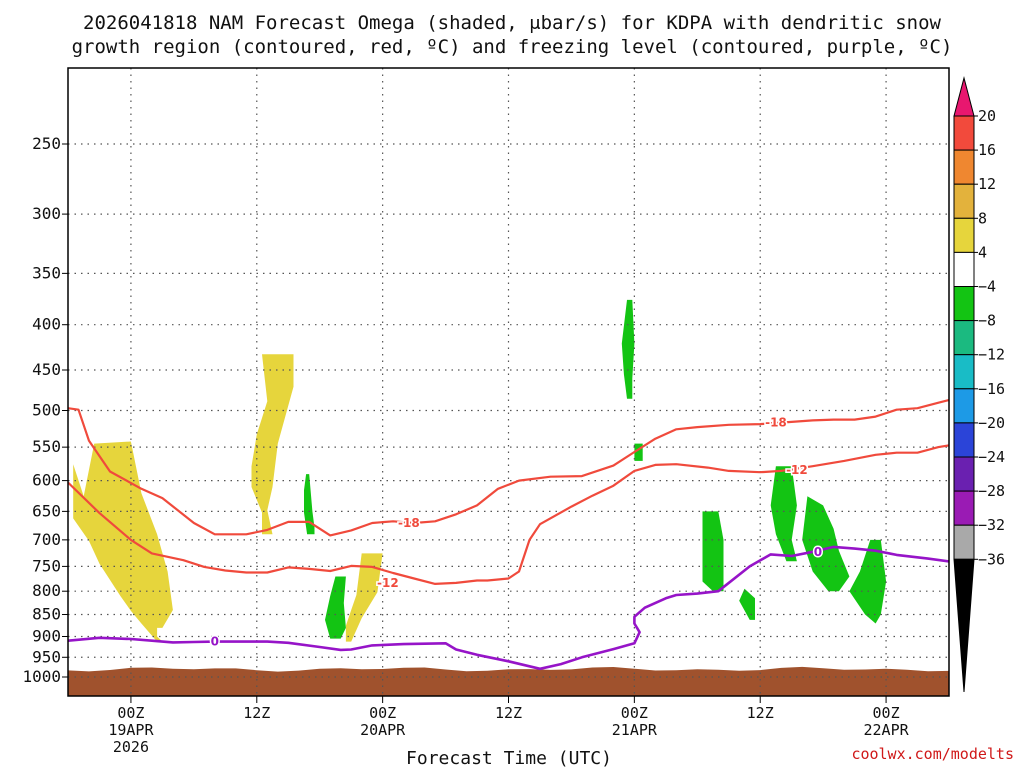 This screenshot has width=1024, height=768. I want to click on y-tick-label: 800, so click(46, 590).